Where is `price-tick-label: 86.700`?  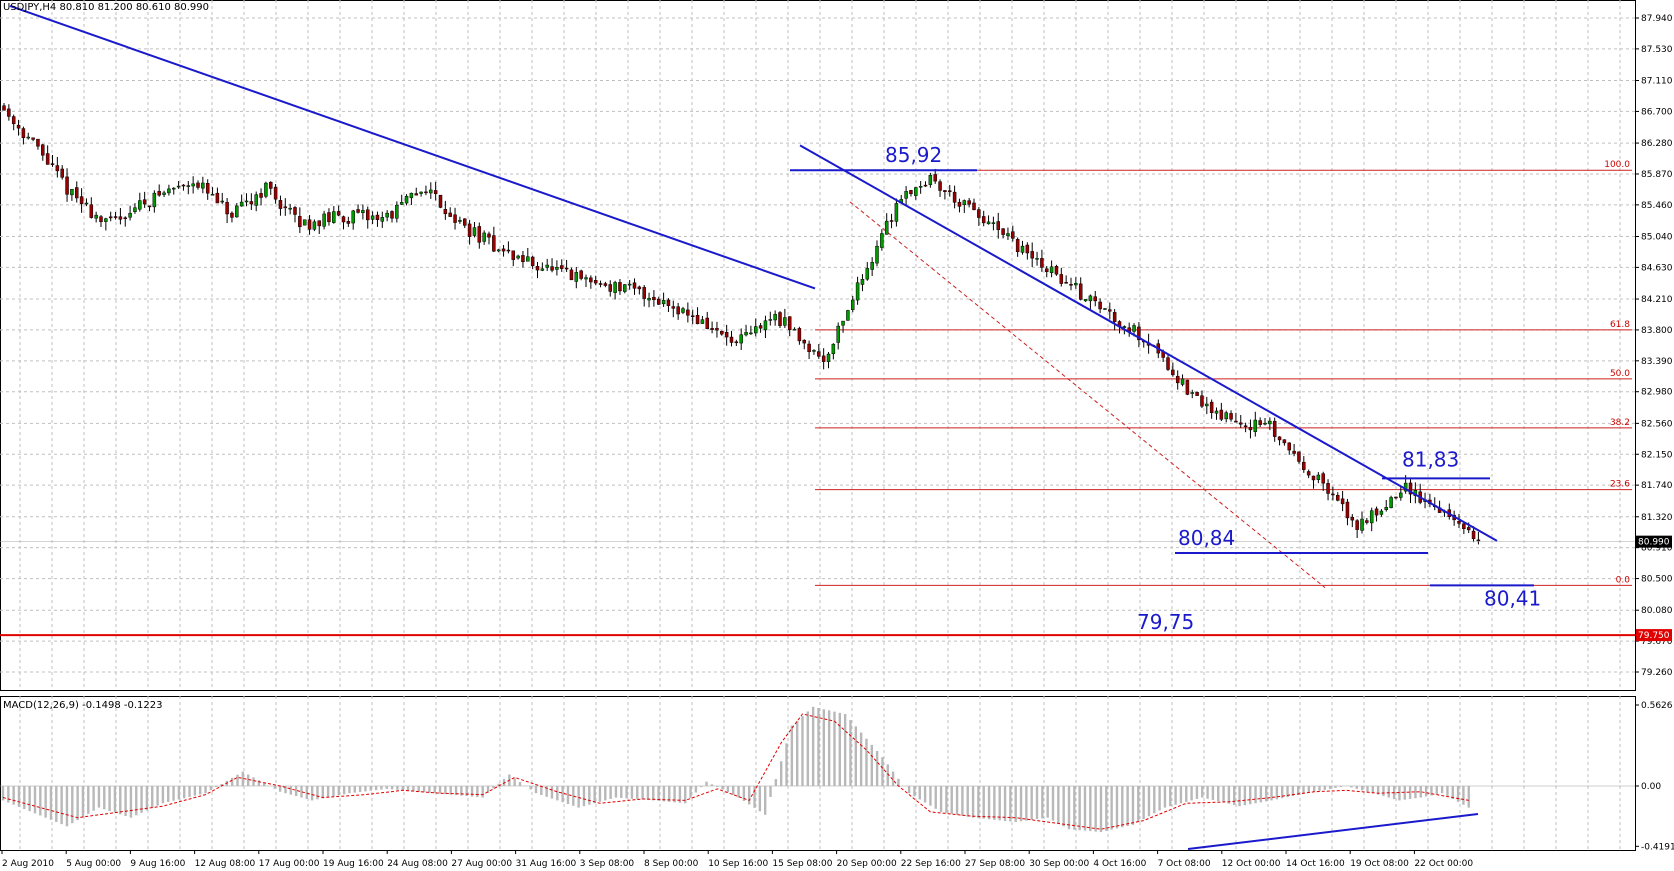
price-tick-label: 86.700 is located at coordinates (1657, 112).